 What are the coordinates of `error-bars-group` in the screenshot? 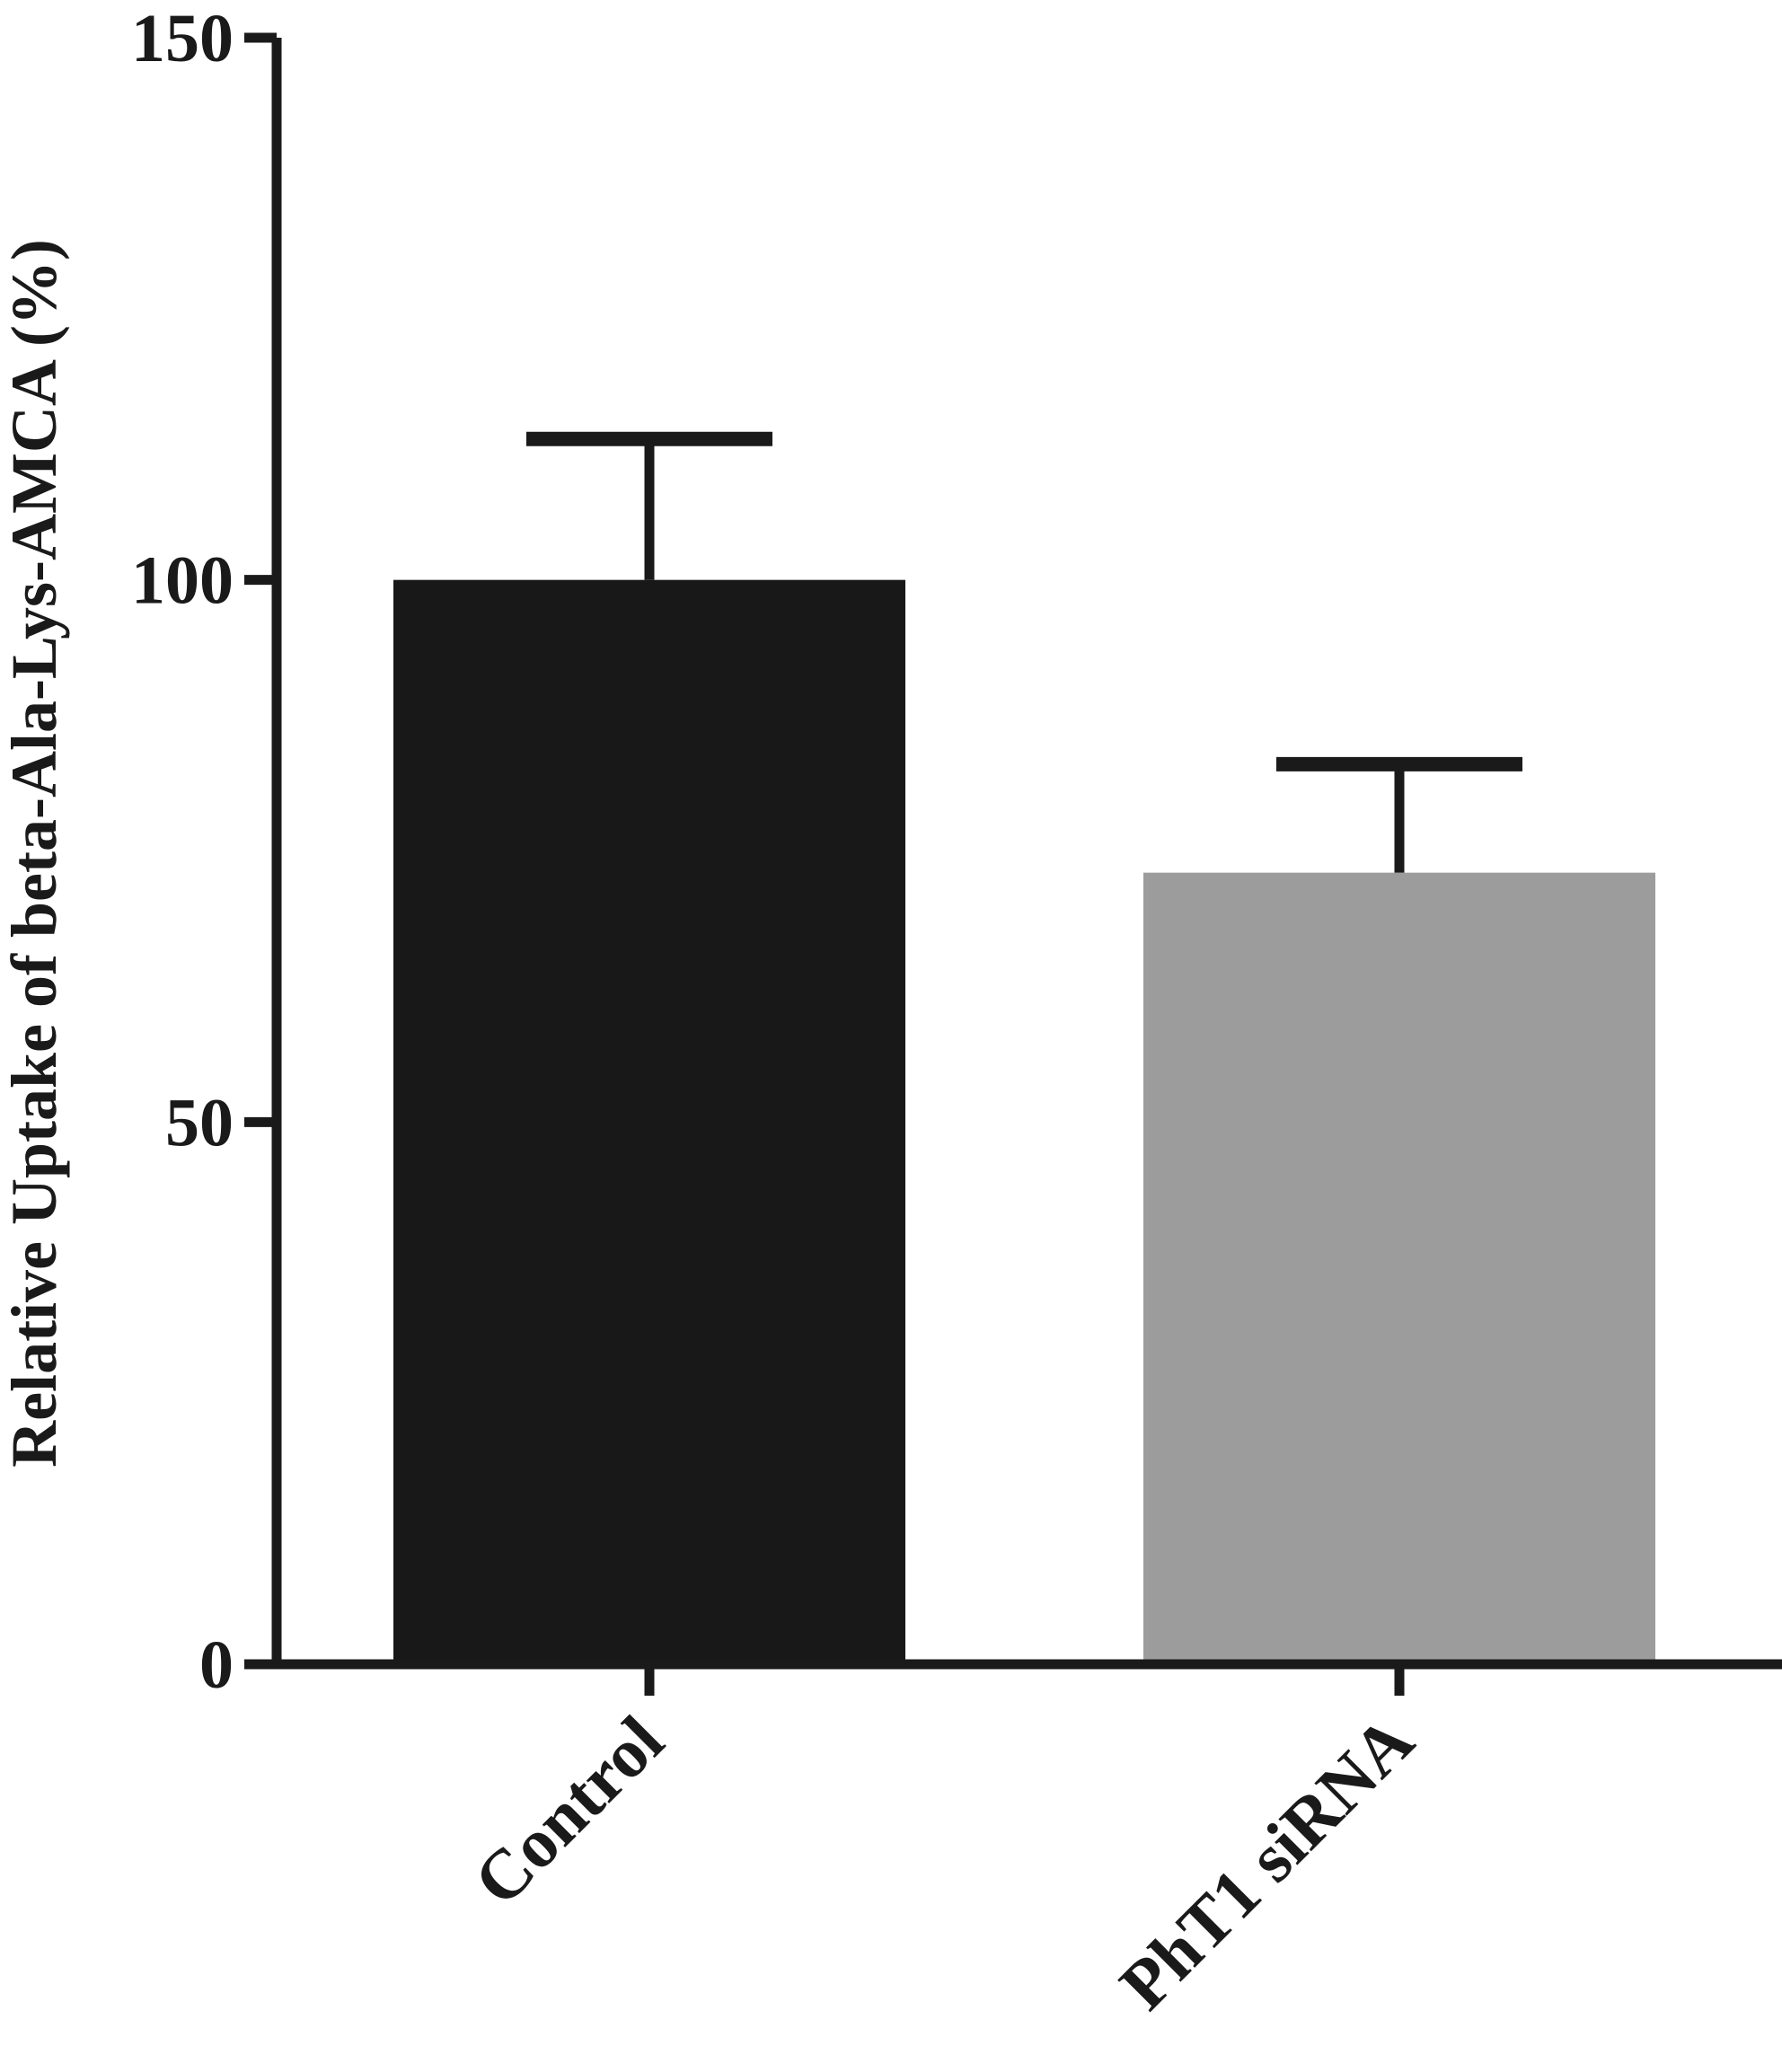 It's located at (1024, 652).